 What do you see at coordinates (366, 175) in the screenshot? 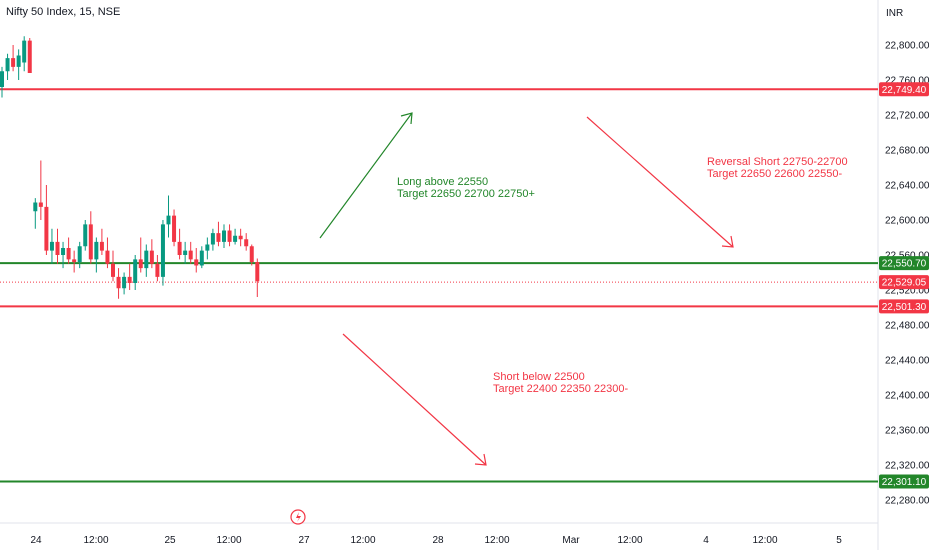
I see `long-arrow` at bounding box center [366, 175].